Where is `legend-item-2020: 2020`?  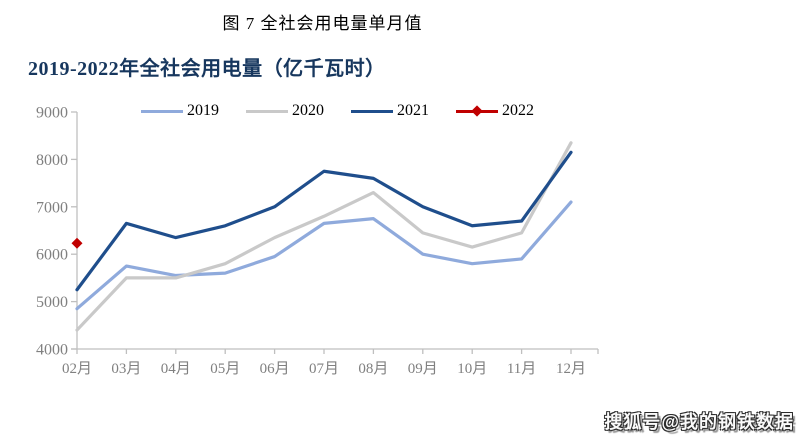 legend-item-2020: 2020 is located at coordinates (285, 111).